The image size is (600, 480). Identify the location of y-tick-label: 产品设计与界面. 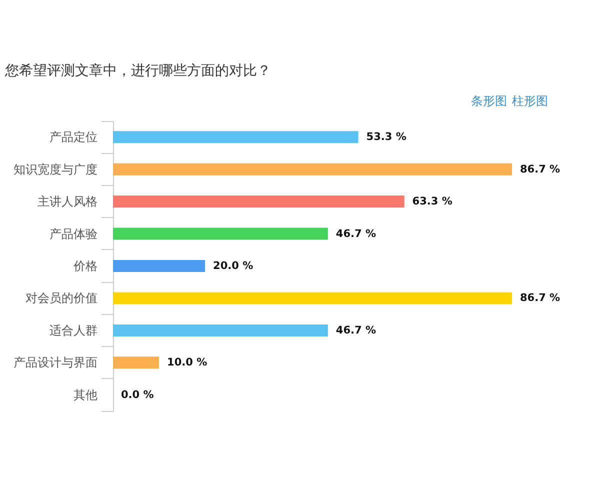
(56, 363).